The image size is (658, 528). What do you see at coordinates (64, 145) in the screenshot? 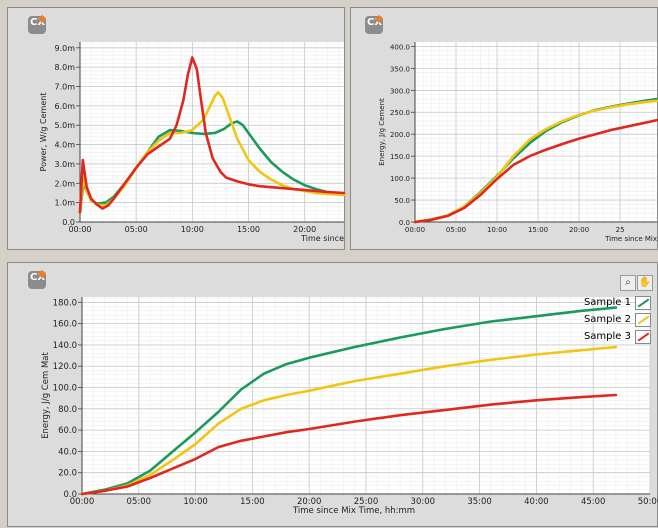
I see `y-tick-label: 4.0m` at bounding box center [64, 145].